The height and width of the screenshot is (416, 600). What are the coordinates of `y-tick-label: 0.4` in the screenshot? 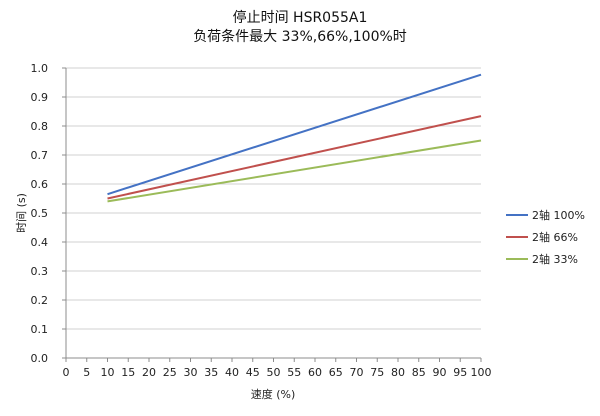 It's located at (40, 242).